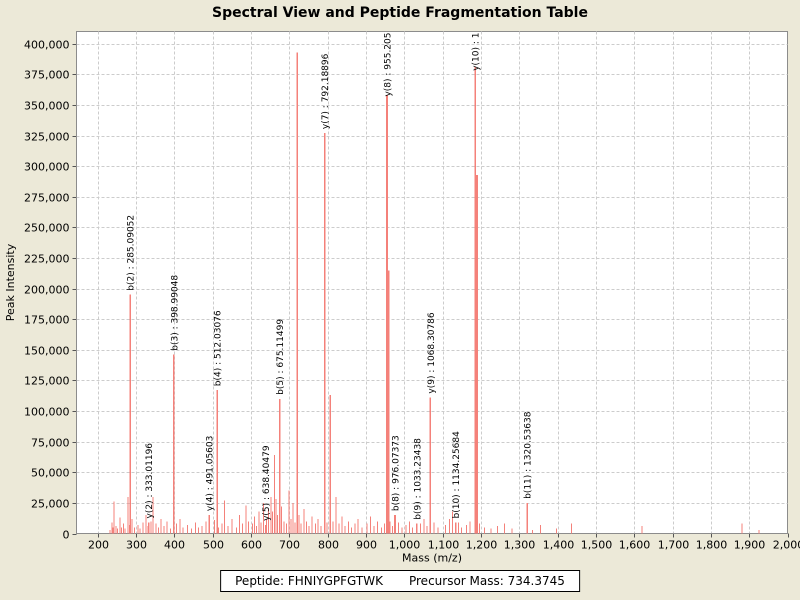 This screenshot has width=800, height=600. Describe the element at coordinates (132, 253) in the screenshot. I see `peak-label: b(2) : 285.09052` at that location.